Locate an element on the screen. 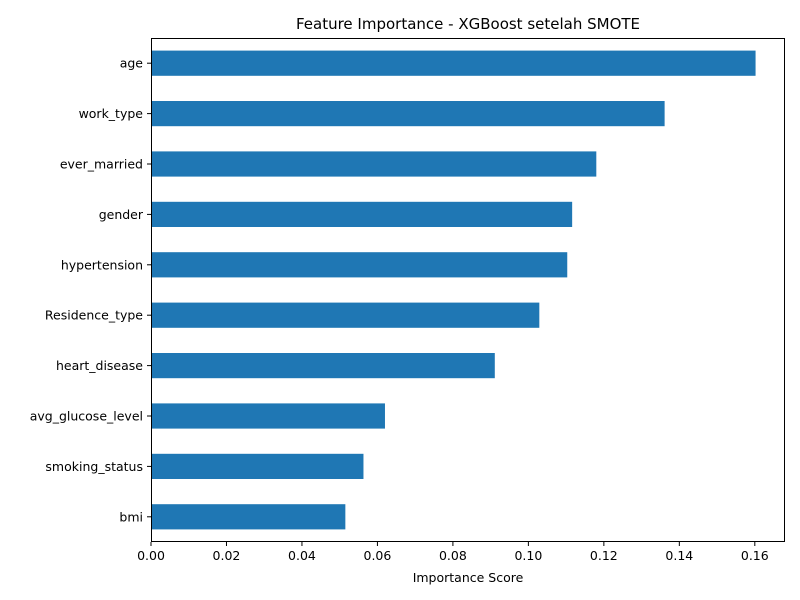 The width and height of the screenshot is (800, 600). x-tick-label: 0.16 is located at coordinates (755, 555).